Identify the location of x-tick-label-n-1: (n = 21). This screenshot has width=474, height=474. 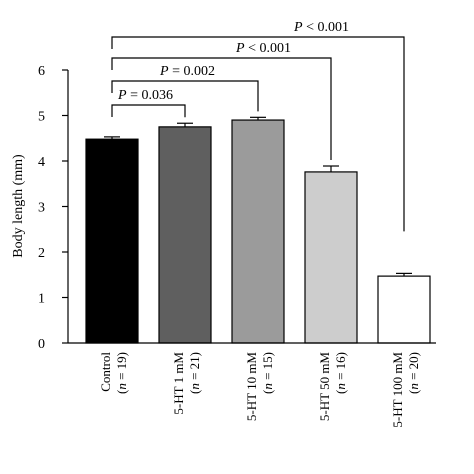
(194, 373).